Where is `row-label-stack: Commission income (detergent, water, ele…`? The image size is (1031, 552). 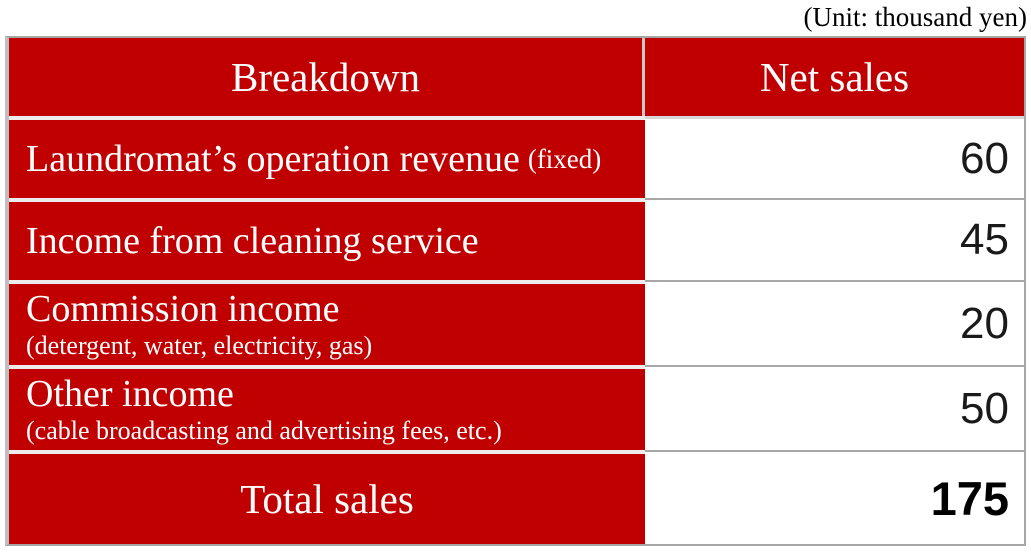
row-label-stack: Commission income (detergent, water, ele… is located at coordinates (199, 324).